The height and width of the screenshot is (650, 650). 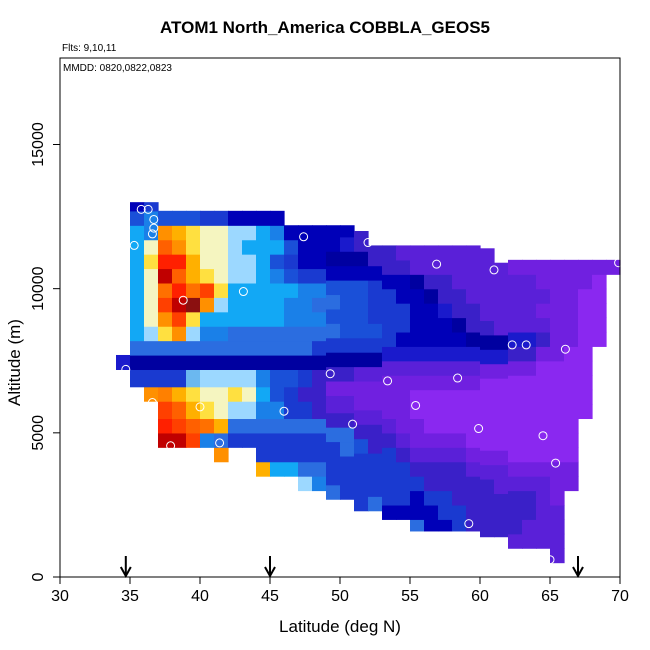 I want to click on arrow-markers, so click(x=351, y=567).